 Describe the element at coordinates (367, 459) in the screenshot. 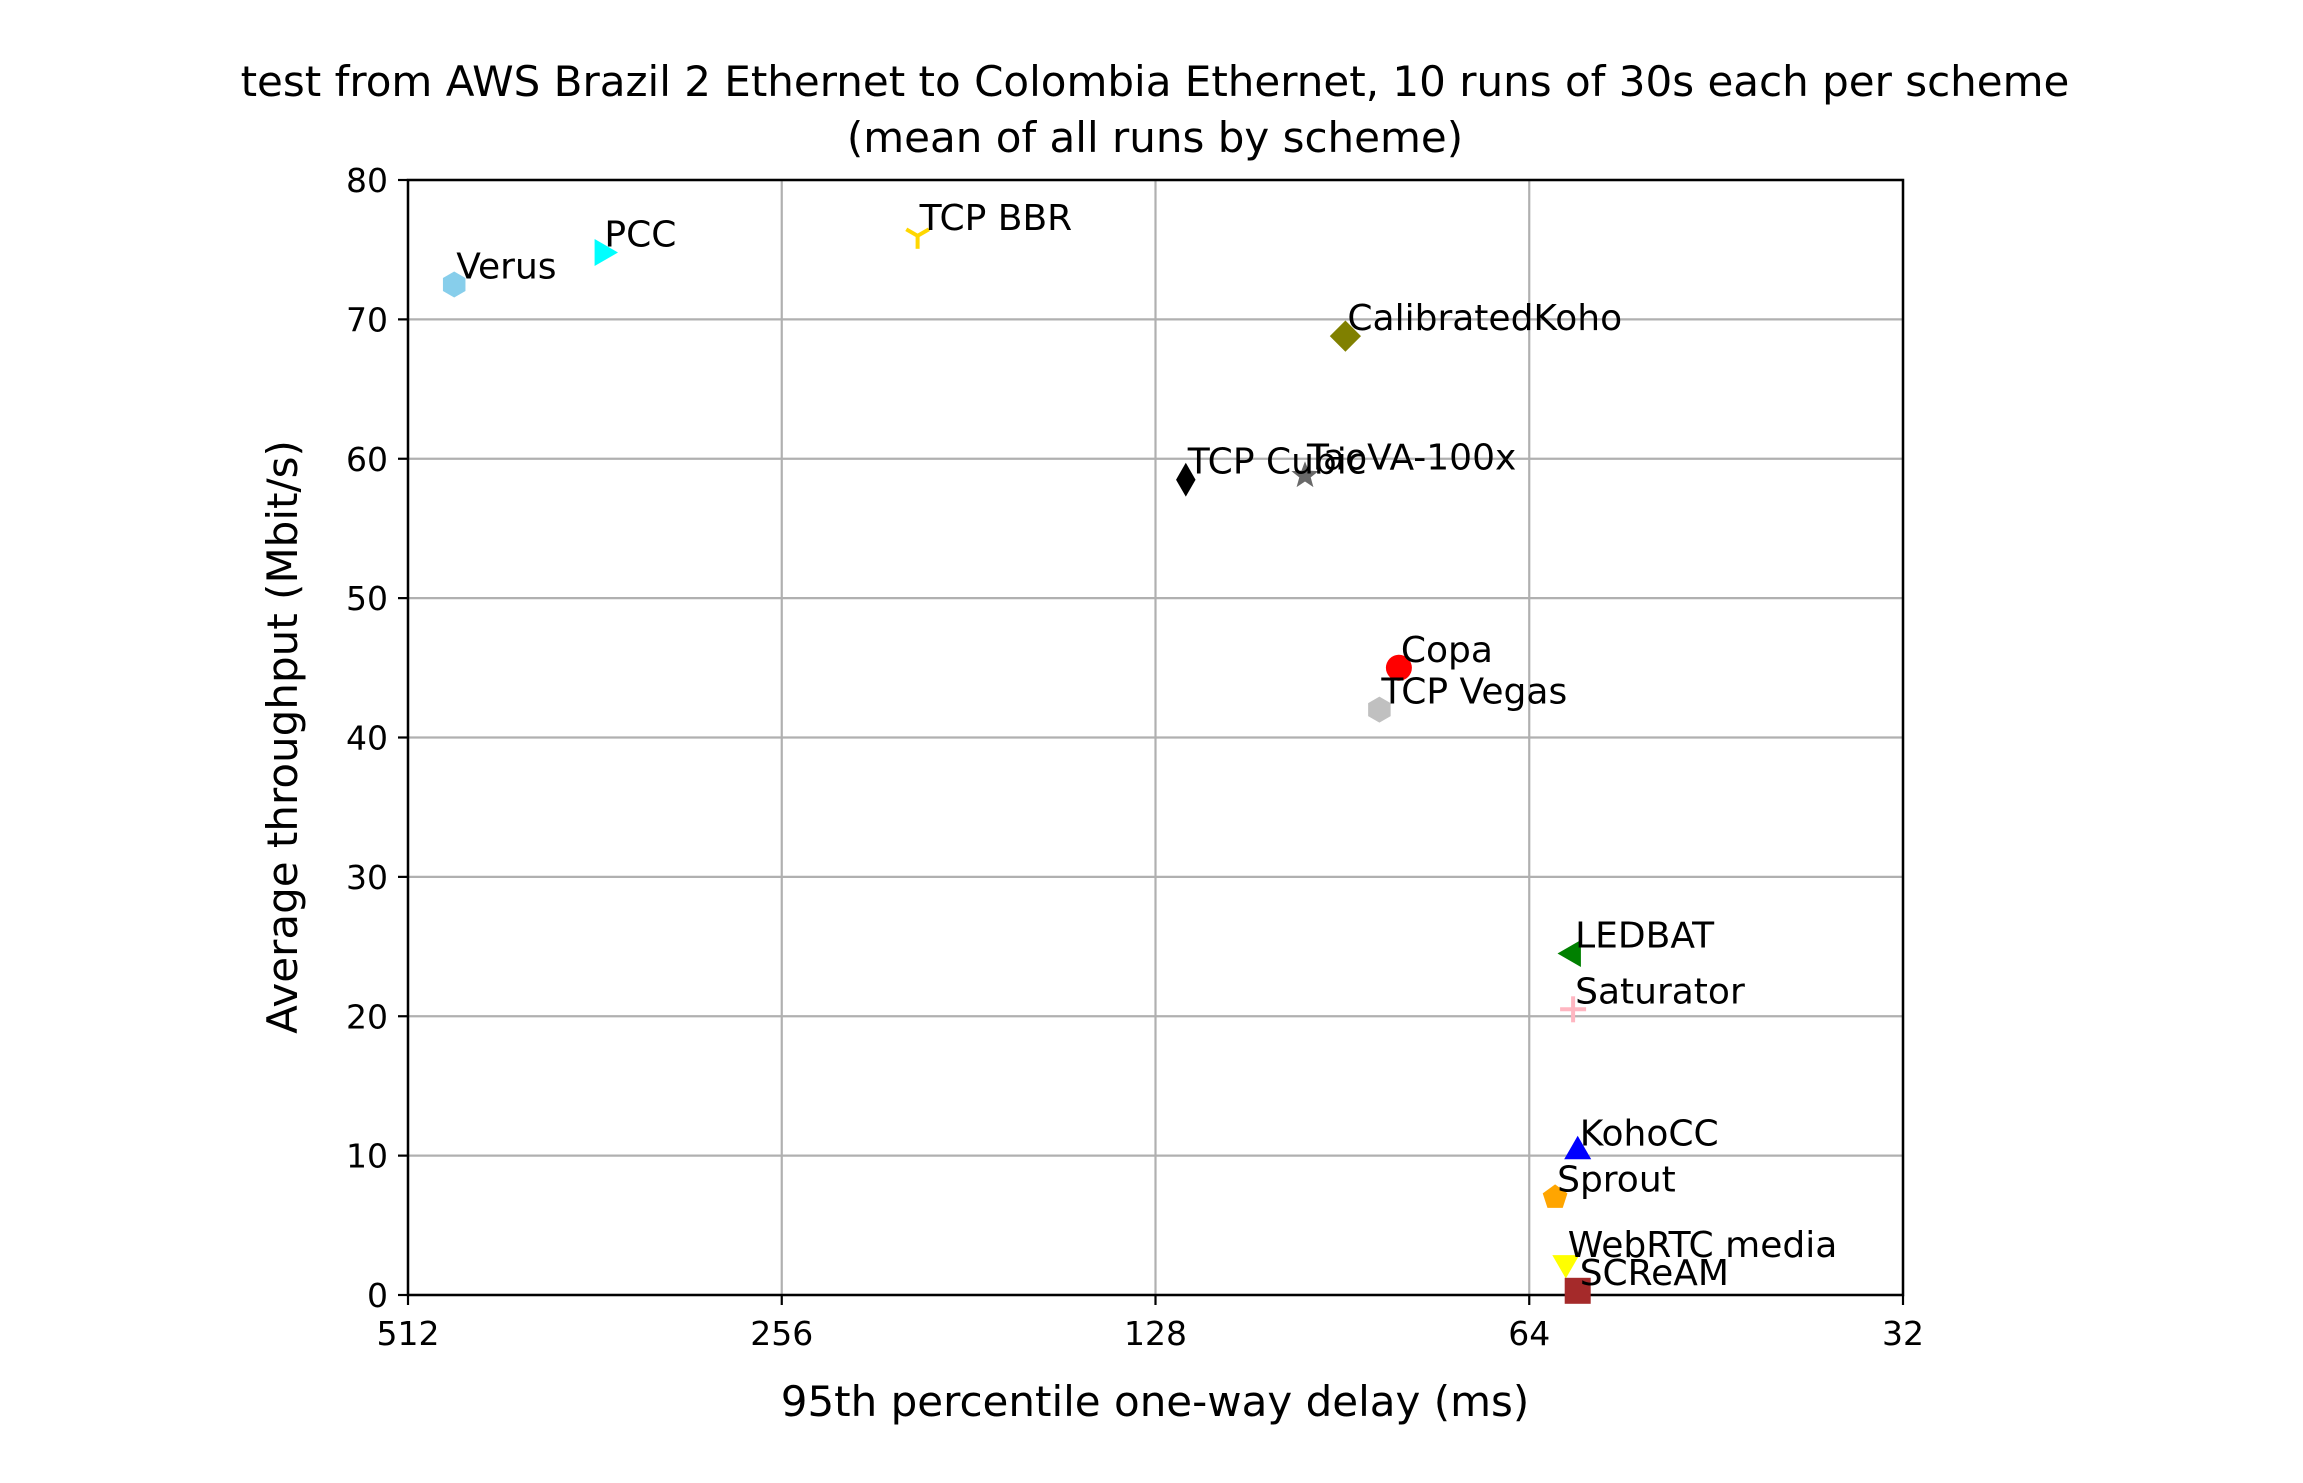

I see `y-tick-label: 60` at that location.